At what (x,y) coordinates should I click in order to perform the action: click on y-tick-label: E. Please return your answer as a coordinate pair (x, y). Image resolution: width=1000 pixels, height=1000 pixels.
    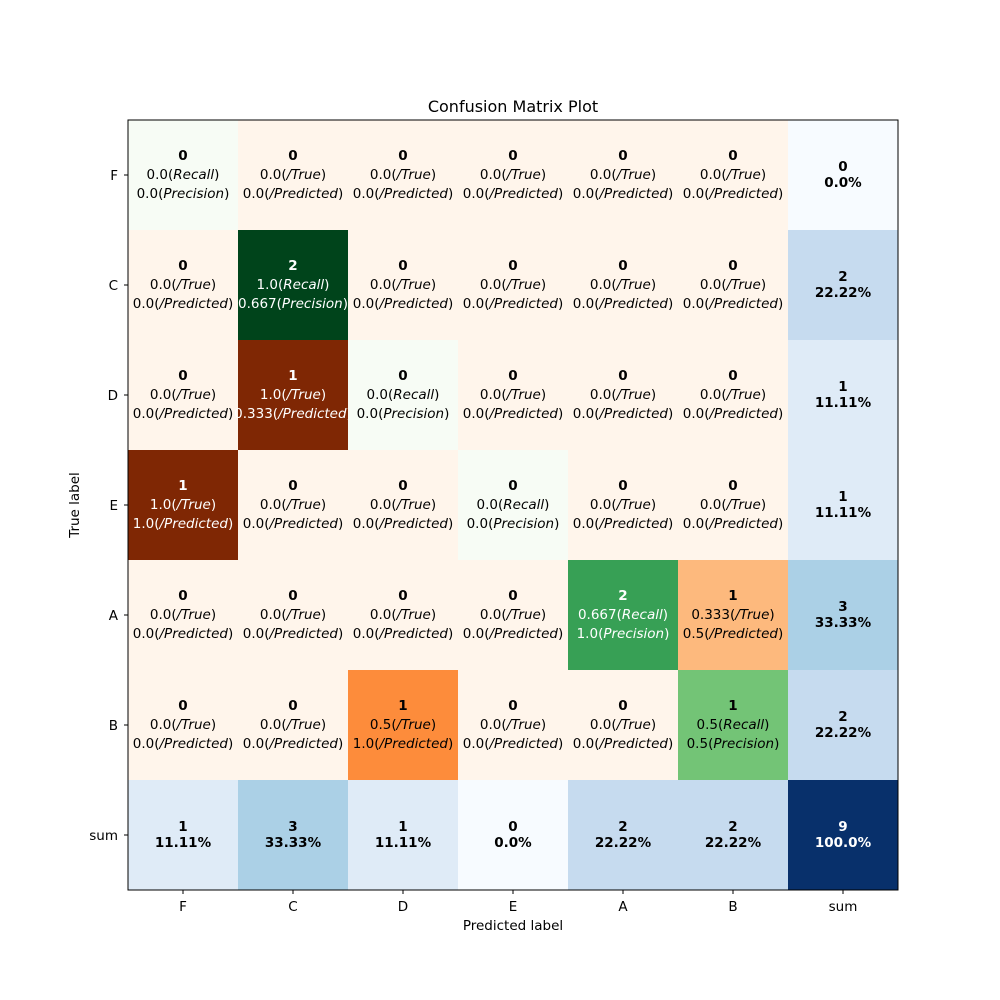
    Looking at the image, I should click on (113, 506).